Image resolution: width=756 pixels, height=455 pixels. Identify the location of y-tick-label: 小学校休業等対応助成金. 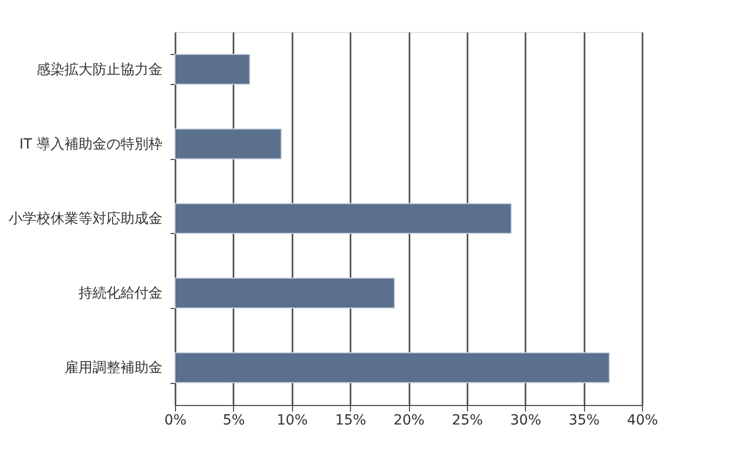
(85, 219).